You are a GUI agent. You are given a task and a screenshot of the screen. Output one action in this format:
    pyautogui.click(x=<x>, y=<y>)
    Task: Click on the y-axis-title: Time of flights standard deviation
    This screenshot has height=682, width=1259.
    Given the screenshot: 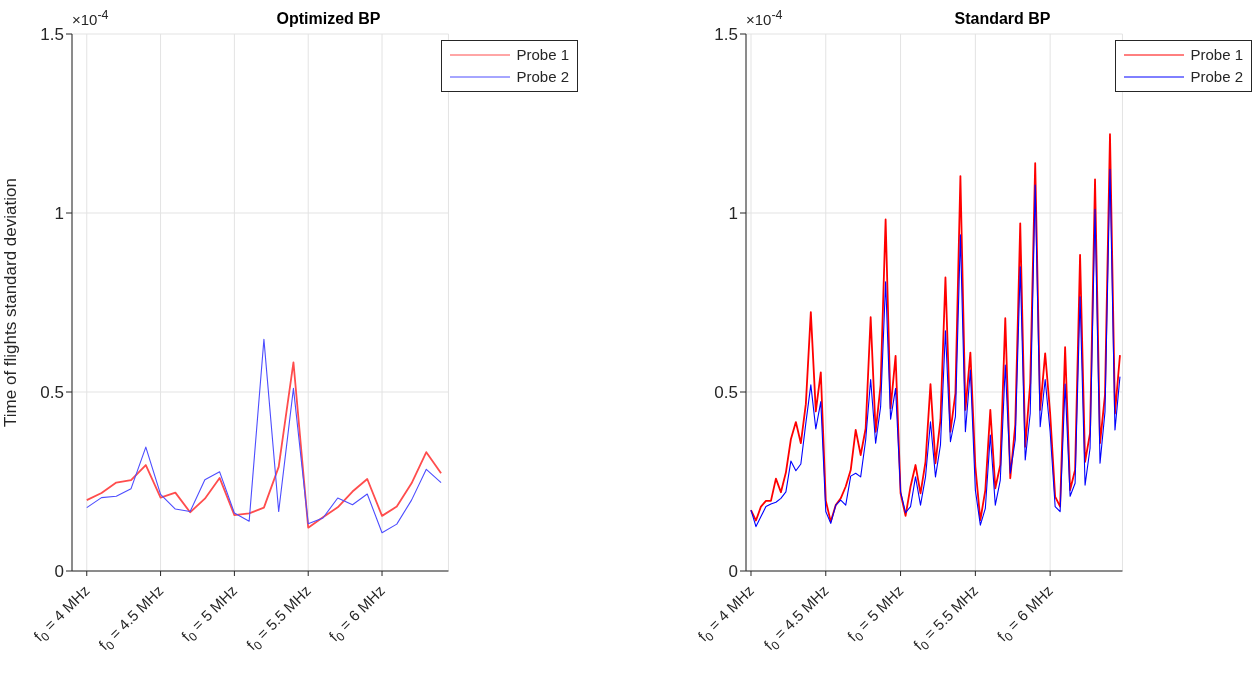 What is the action you would take?
    pyautogui.click(x=11, y=302)
    